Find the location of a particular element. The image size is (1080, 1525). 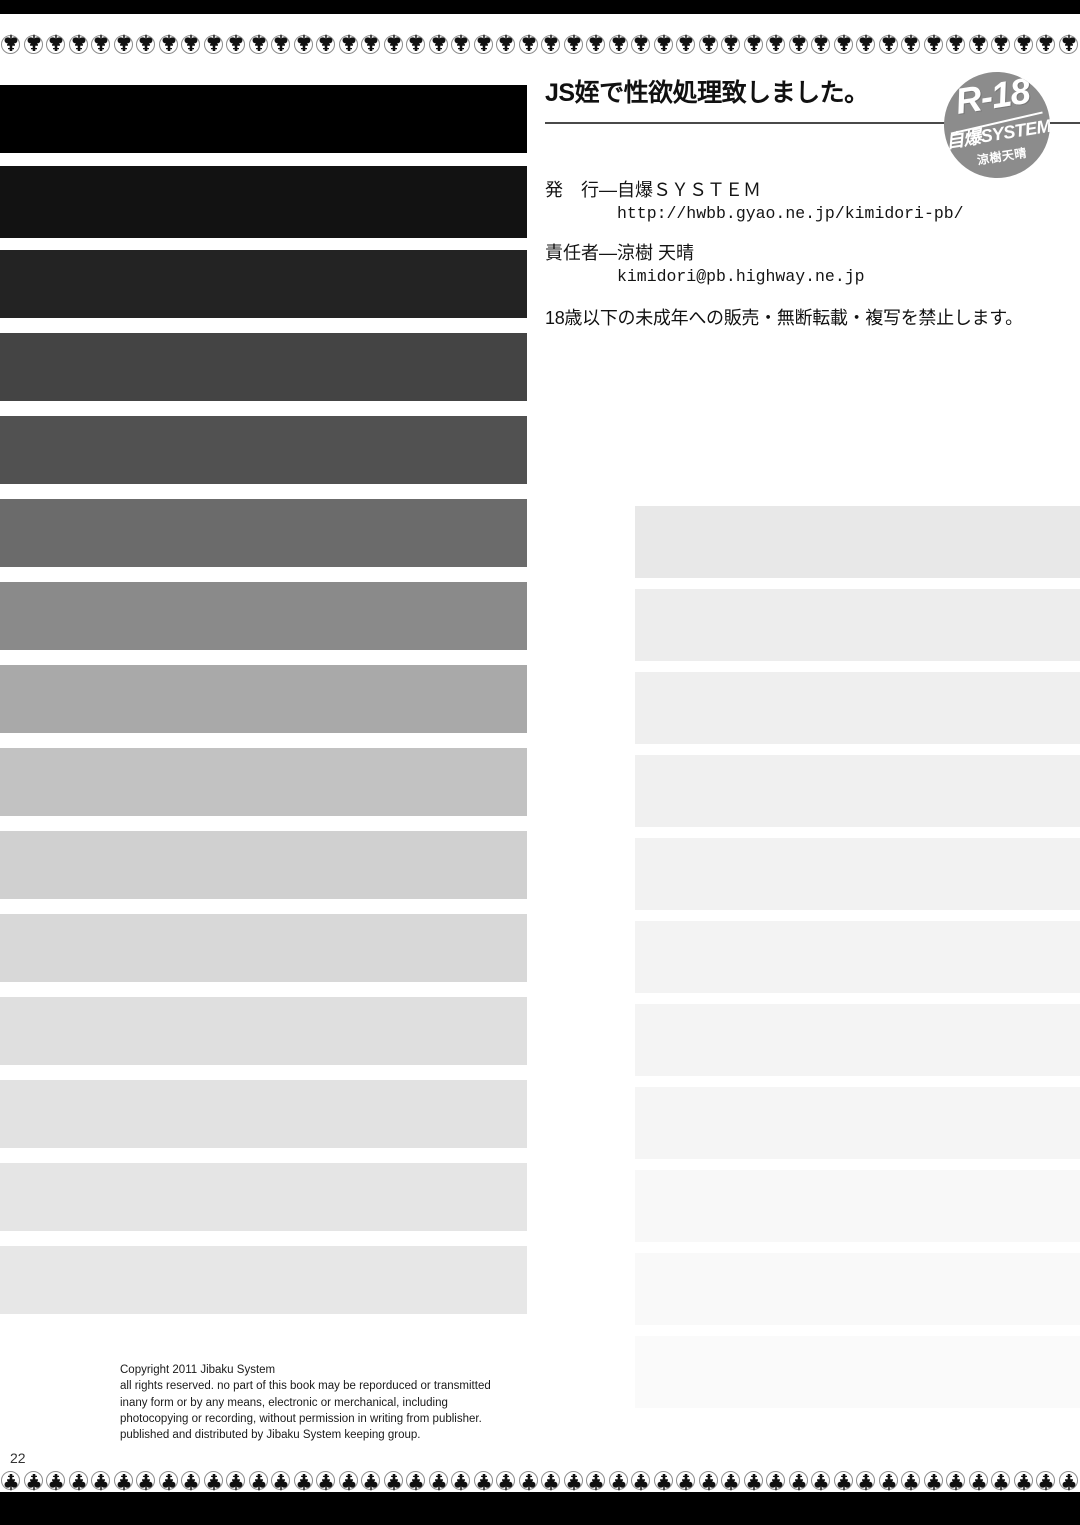

bottom-edge-band is located at coordinates (540, 1508).